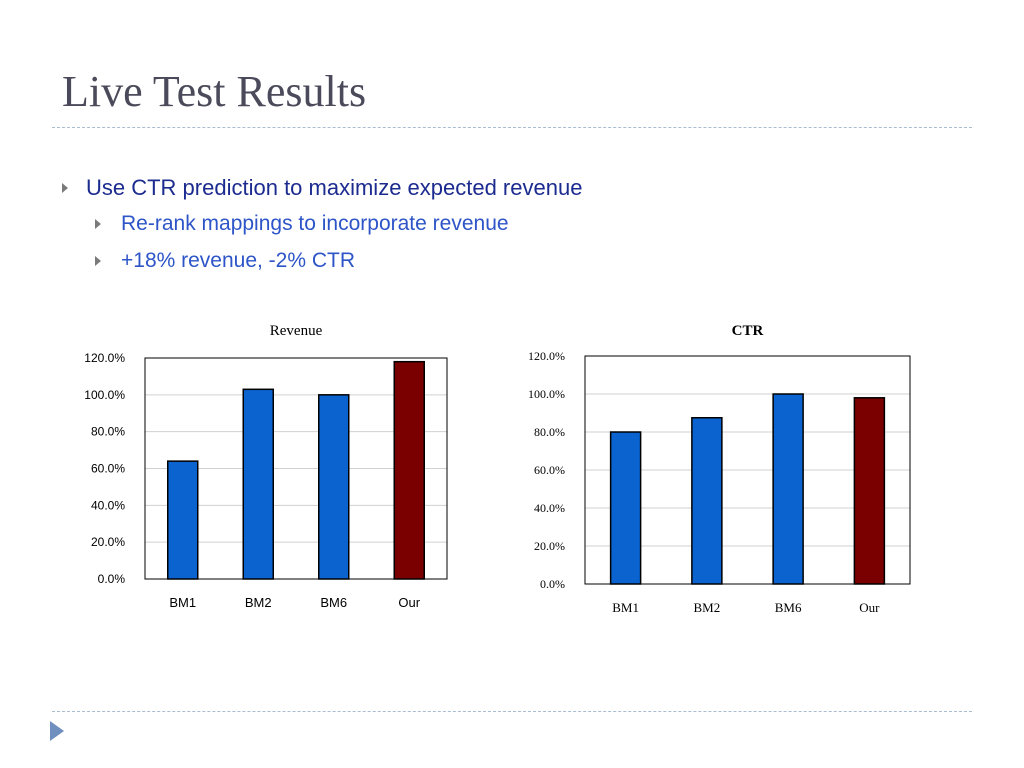 This screenshot has width=1024, height=768. What do you see at coordinates (549, 508) in the screenshot?
I see `ctr-y-tick-label: 40.0%` at bounding box center [549, 508].